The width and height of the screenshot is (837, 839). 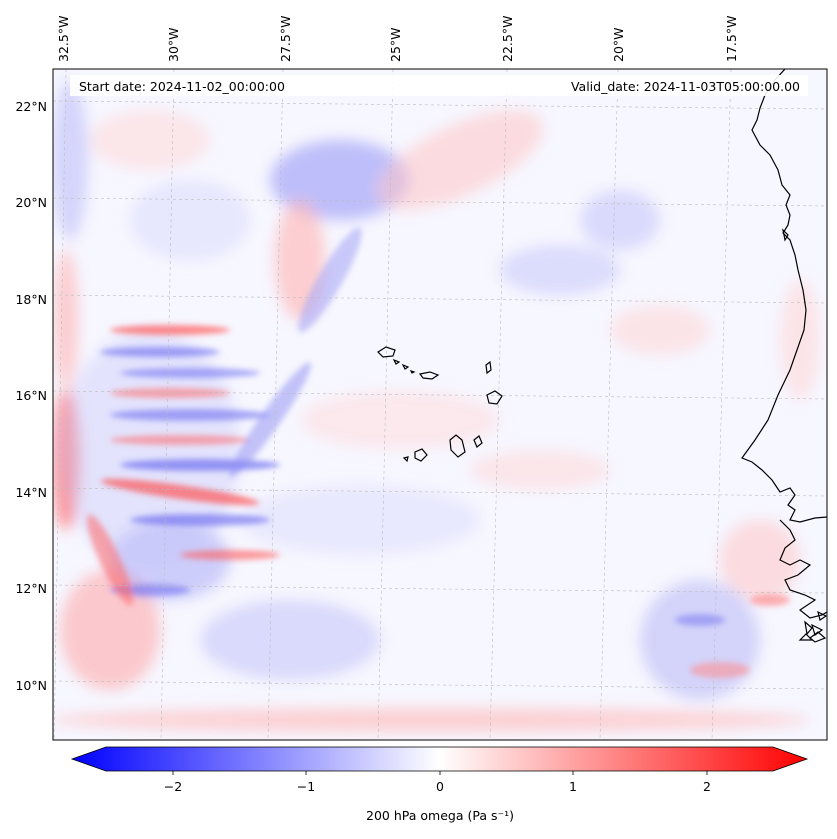 I want to click on start-date-text: Start date: 2024-11-02_00:00:00, so click(x=182, y=86).